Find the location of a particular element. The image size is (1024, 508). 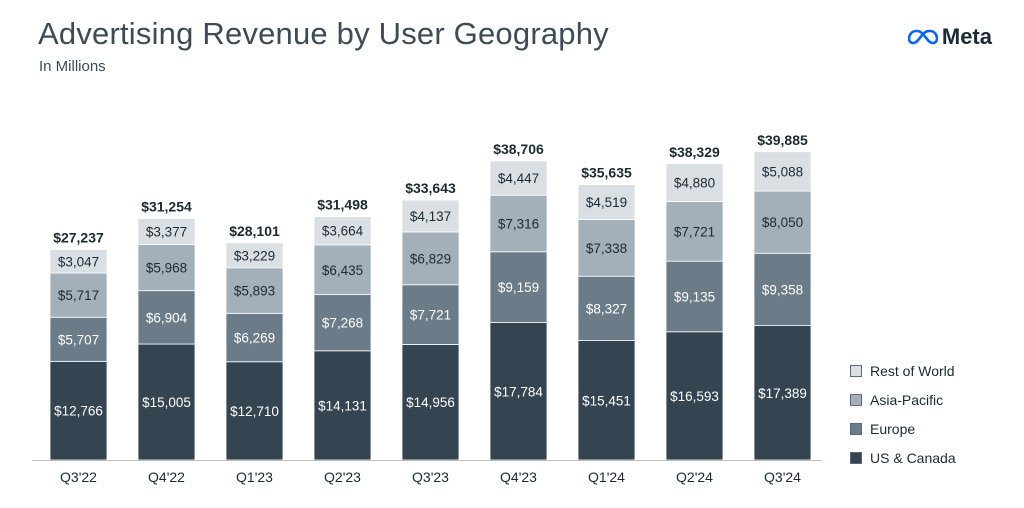

legend-item: Rest of World is located at coordinates (903, 370).